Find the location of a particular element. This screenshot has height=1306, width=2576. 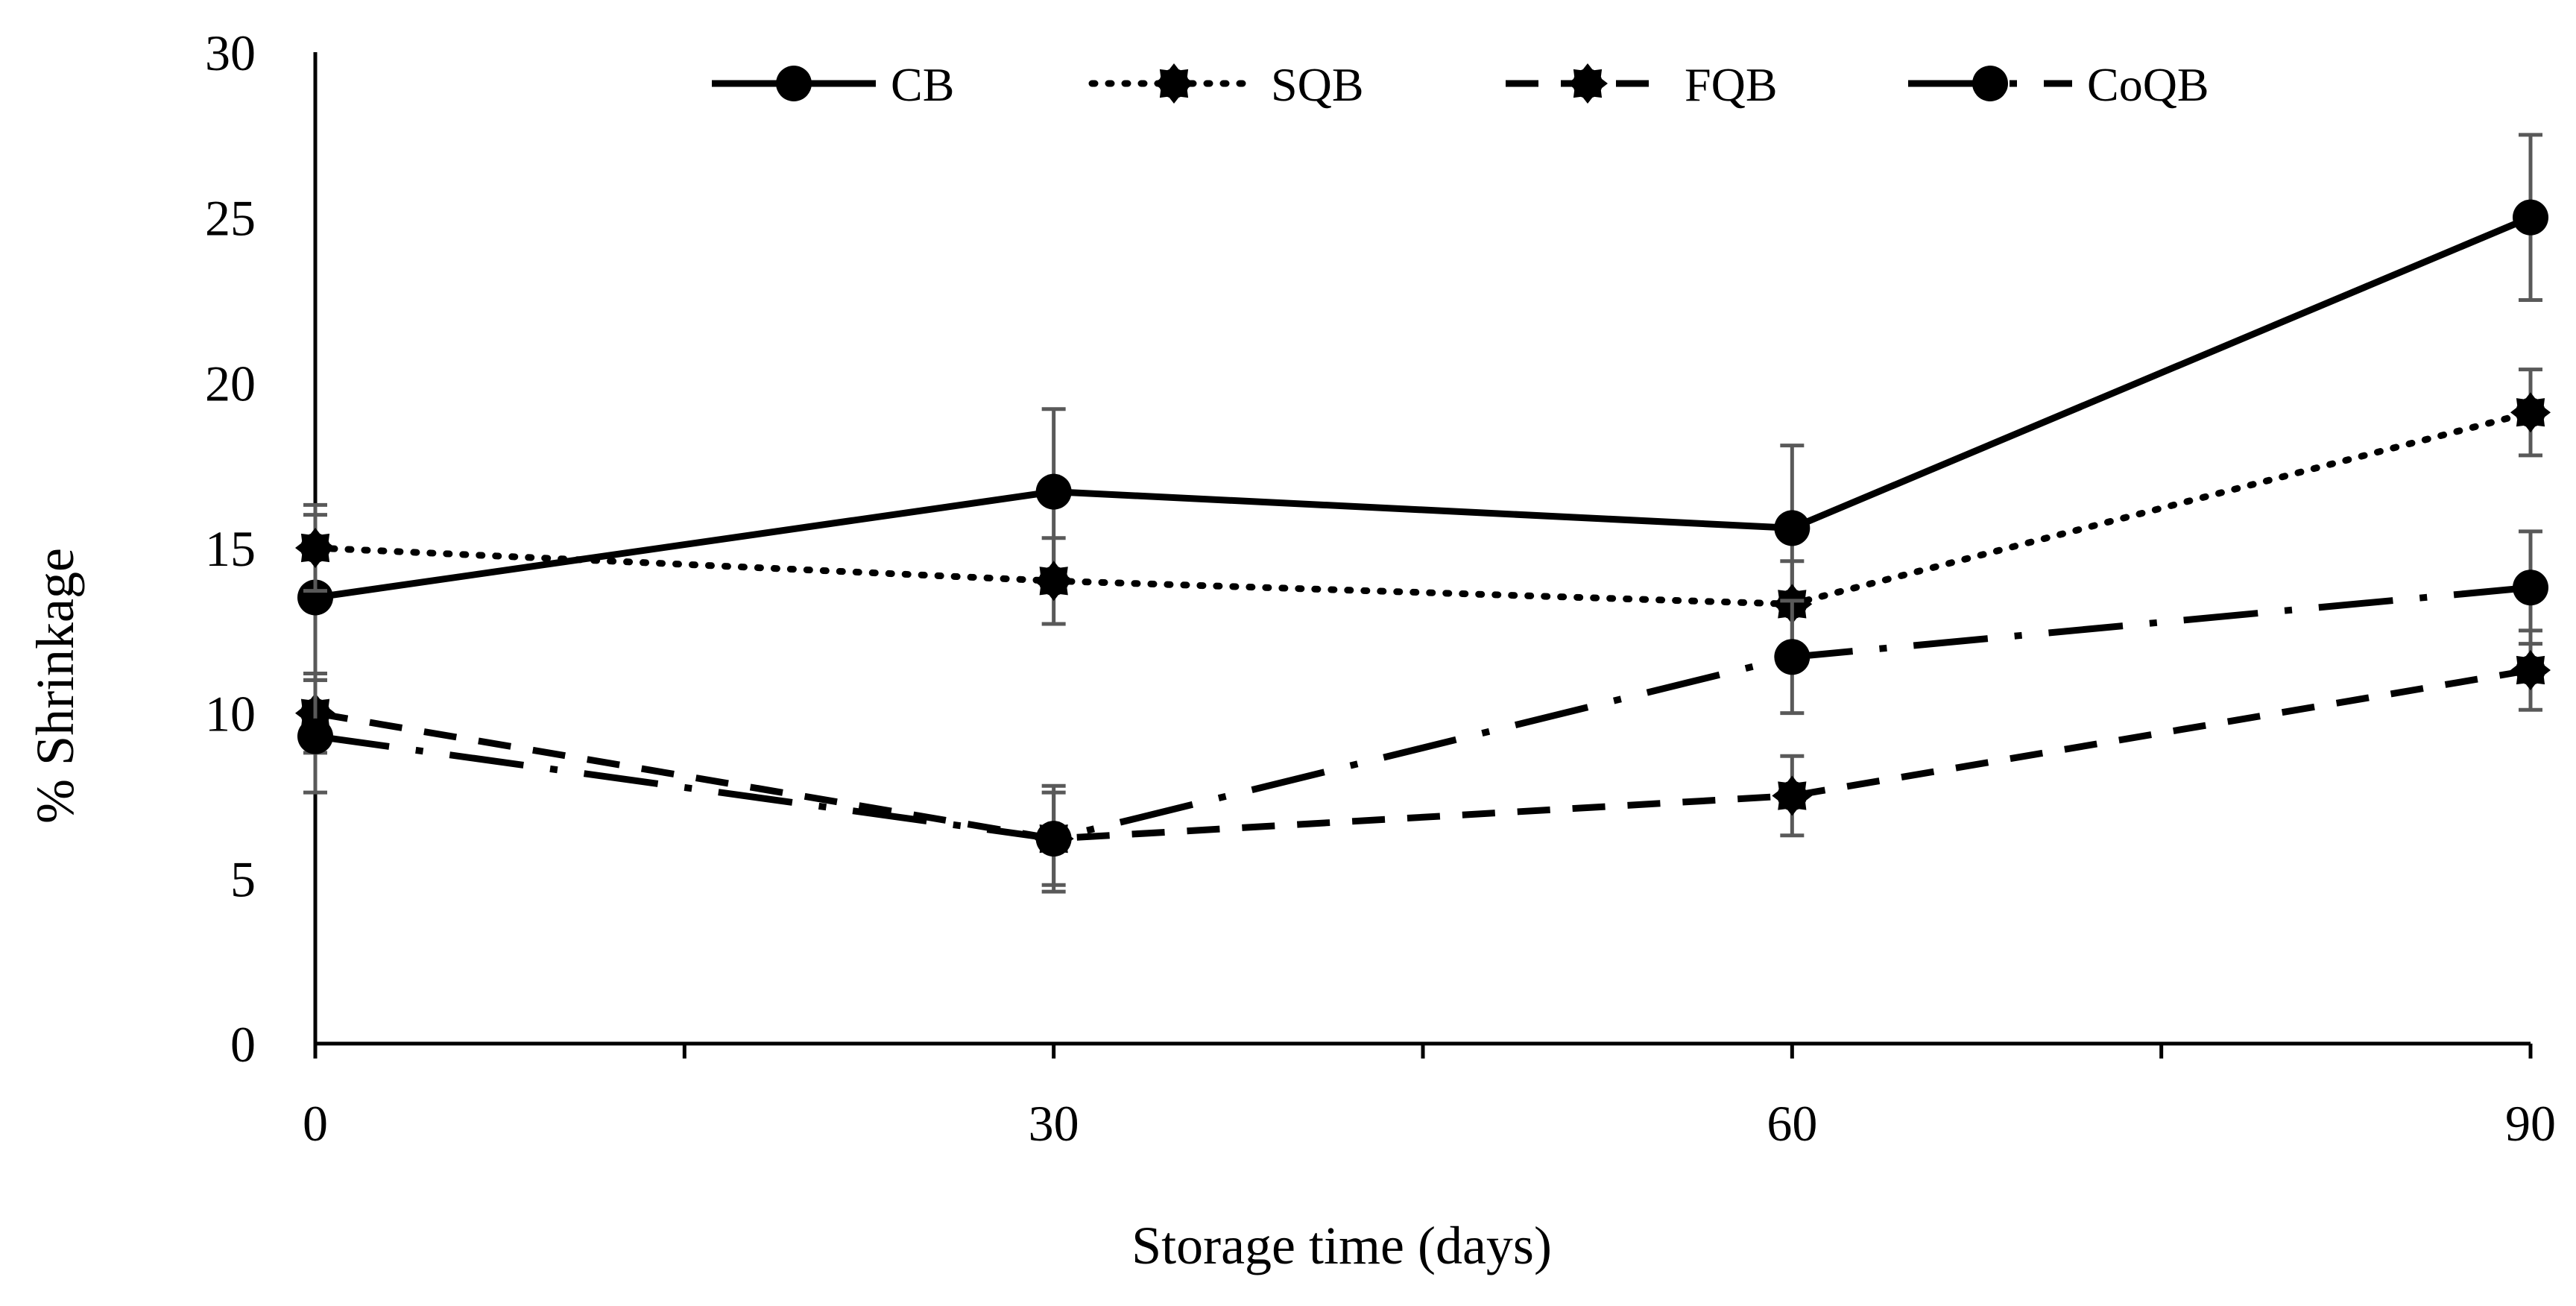

legend-item-coqb: CoQB is located at coordinates (2058, 84).